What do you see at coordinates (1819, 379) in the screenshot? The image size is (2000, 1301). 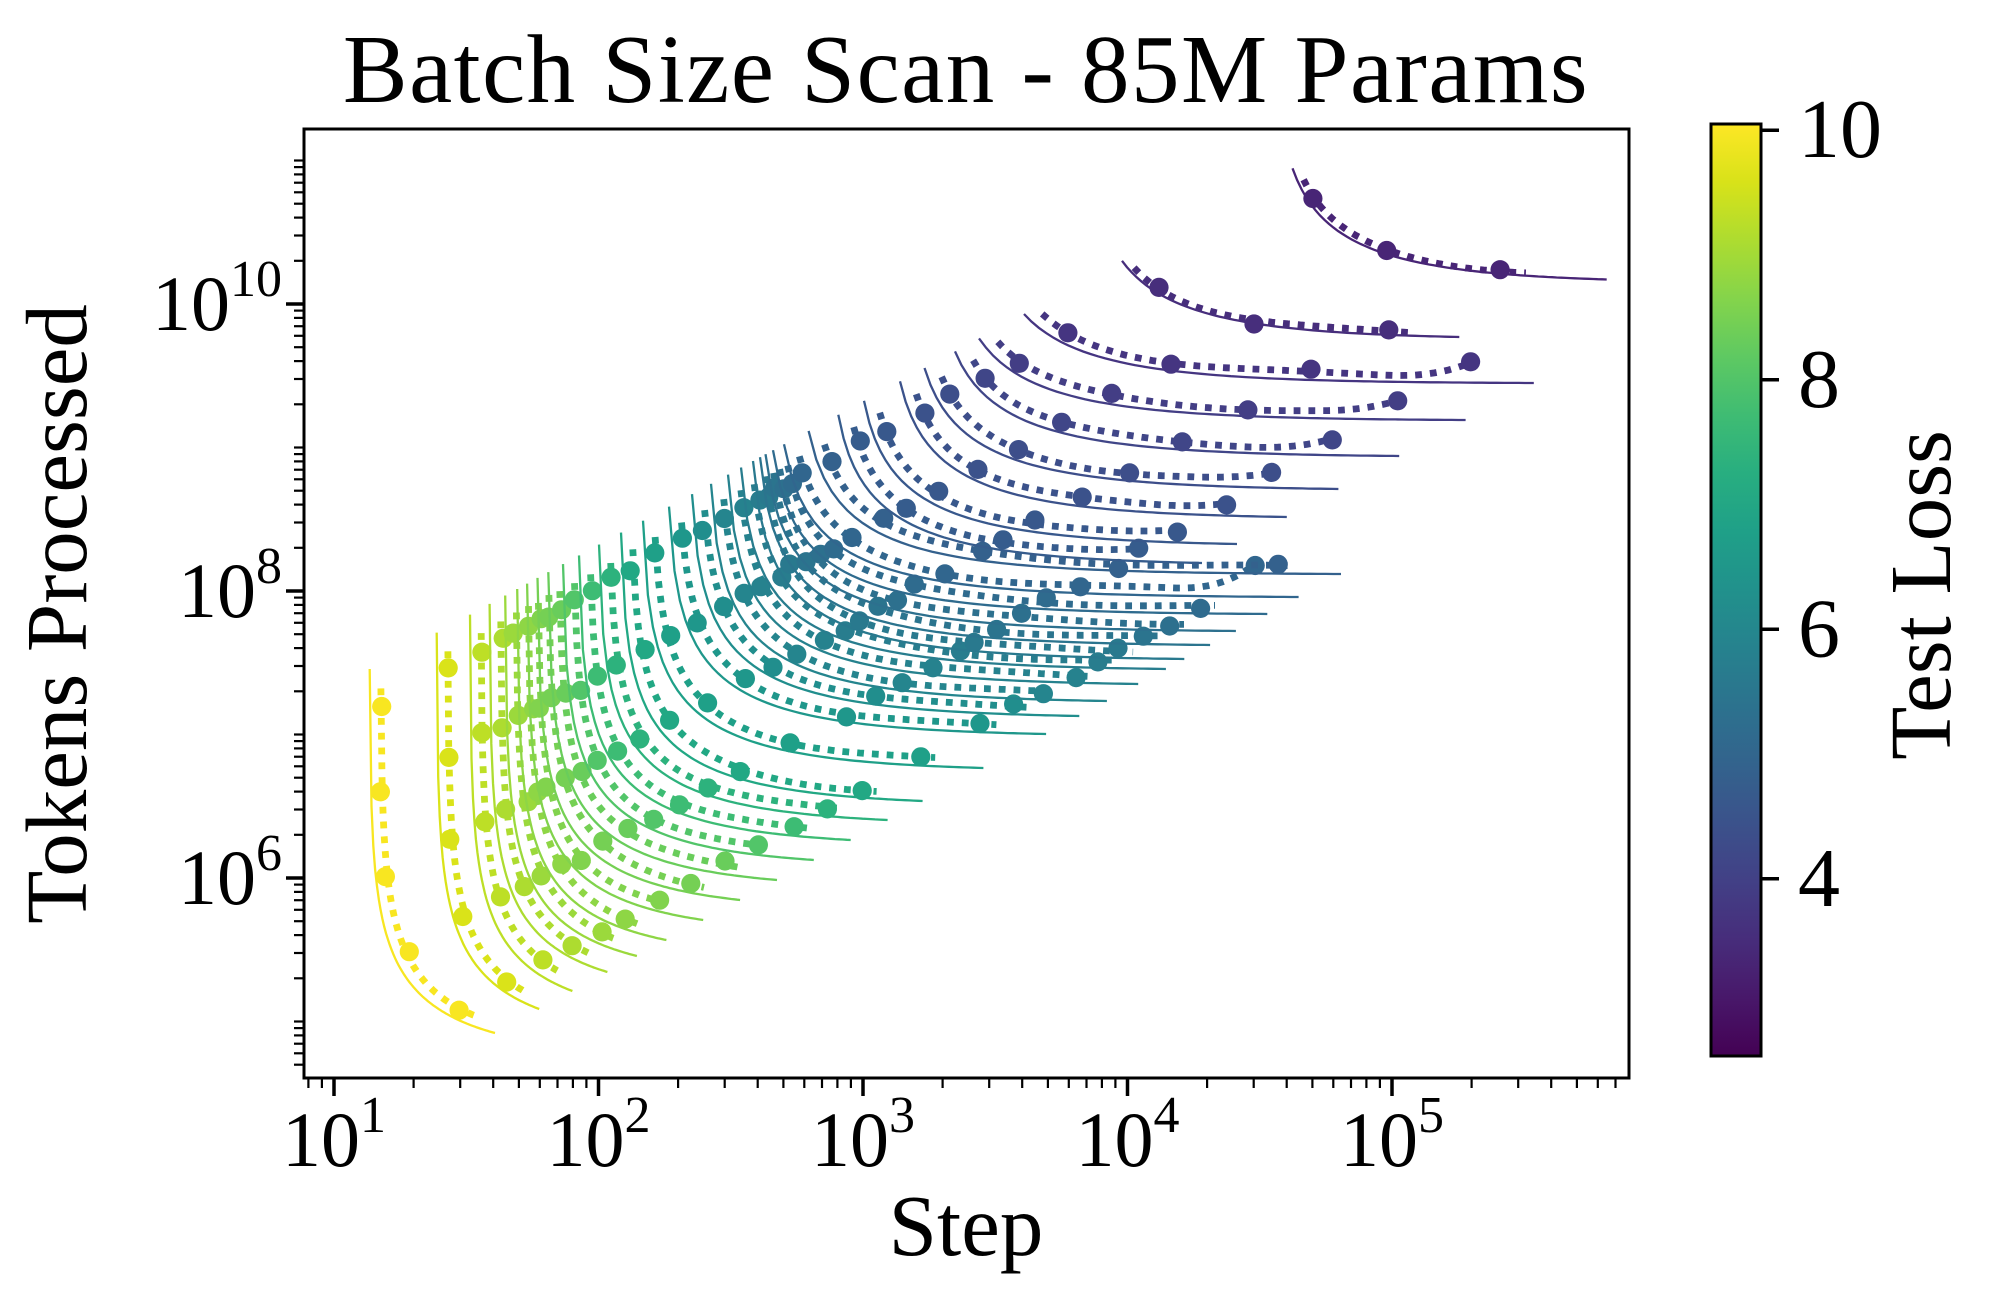 I see `svg-text: 8` at bounding box center [1819, 379].